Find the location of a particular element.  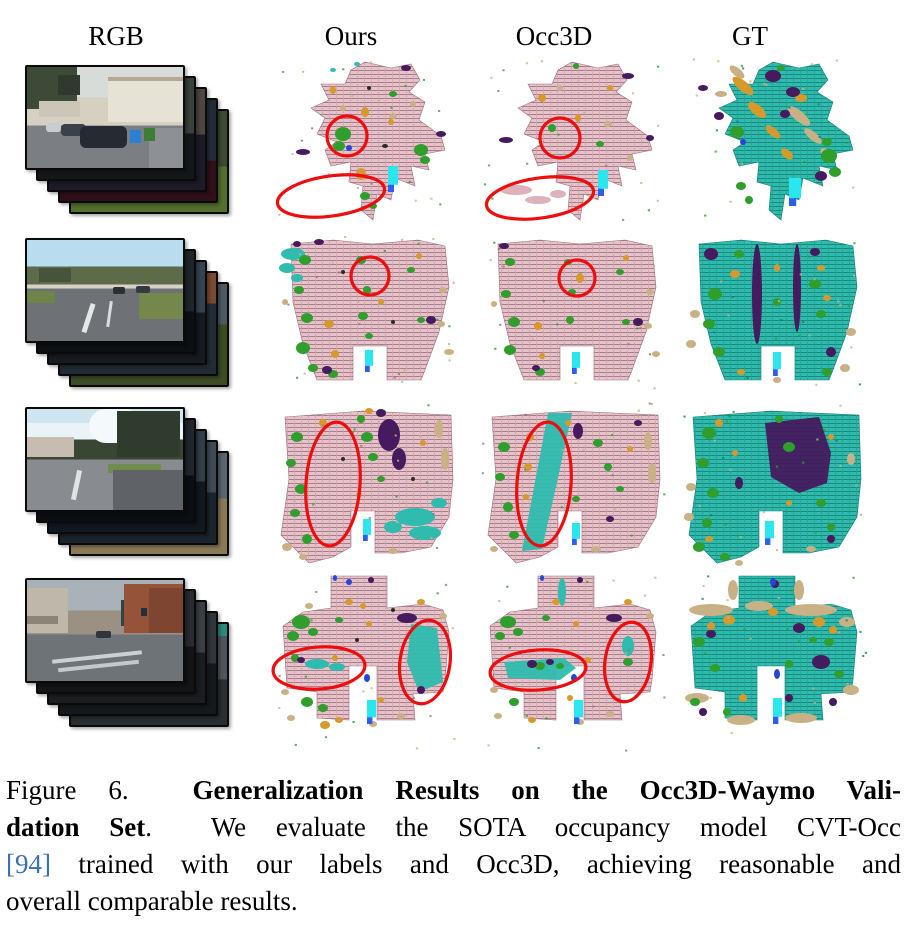

scene-trees is located at coordinates (55, 275).